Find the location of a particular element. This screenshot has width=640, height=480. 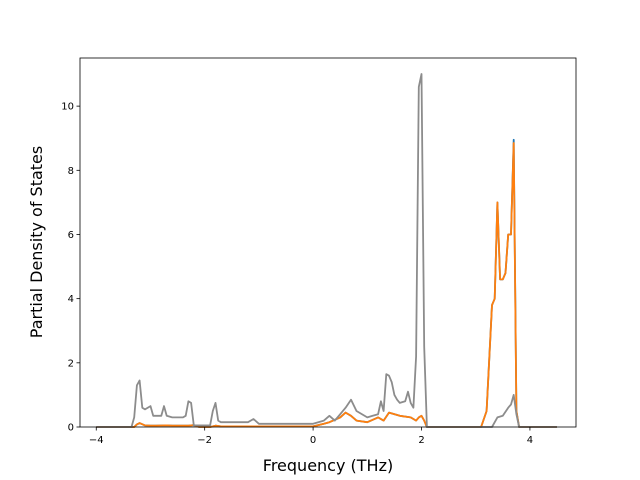

x-tick-label: 0 is located at coordinates (313, 440).